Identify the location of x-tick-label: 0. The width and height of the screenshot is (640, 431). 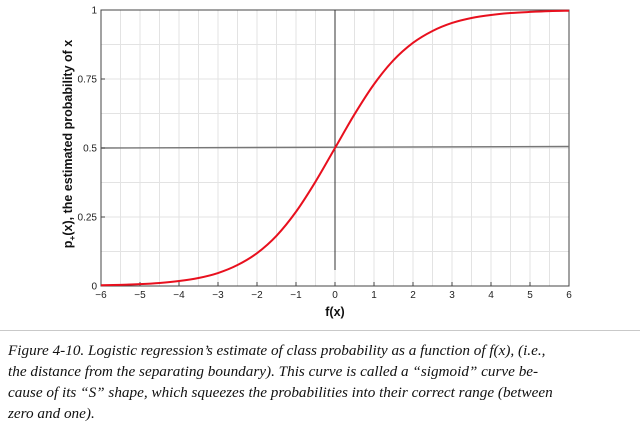
(335, 295).